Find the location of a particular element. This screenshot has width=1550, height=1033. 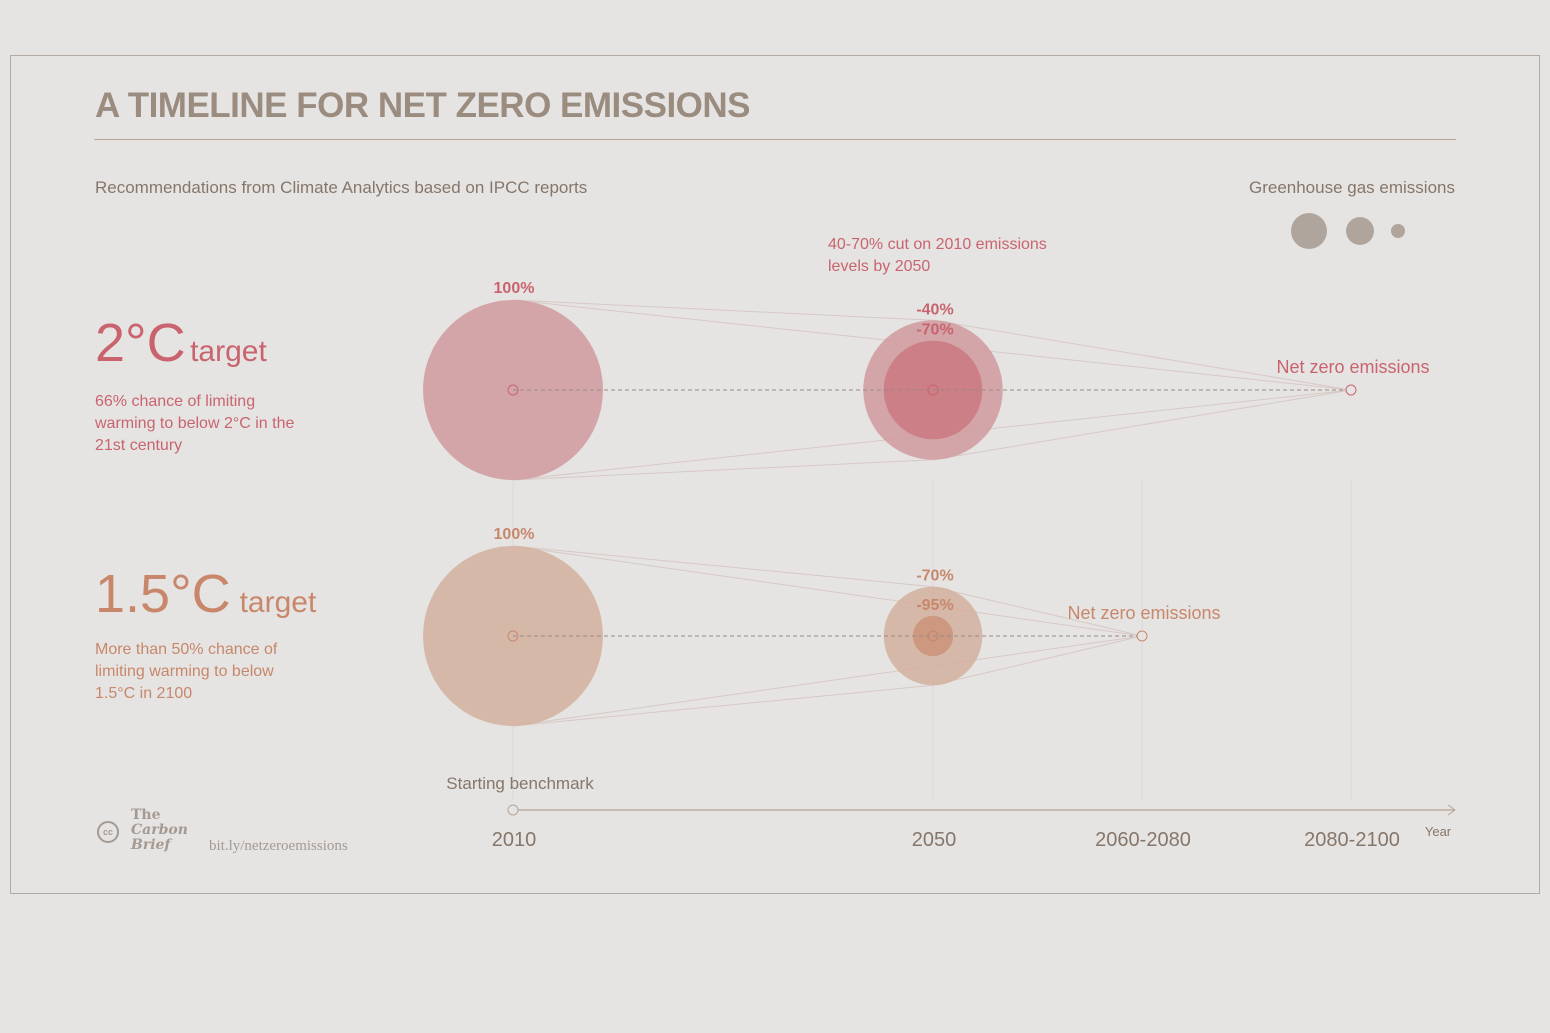

axis-start-marker is located at coordinates (513, 810).